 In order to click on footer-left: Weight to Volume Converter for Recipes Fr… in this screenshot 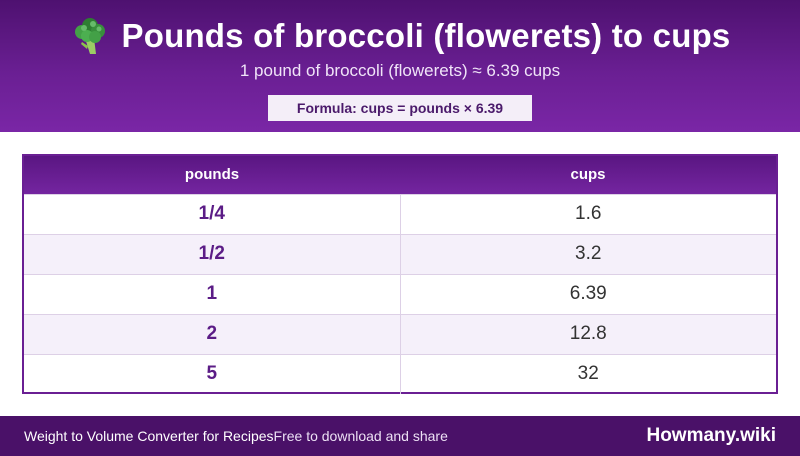, I will do `click(236, 436)`.